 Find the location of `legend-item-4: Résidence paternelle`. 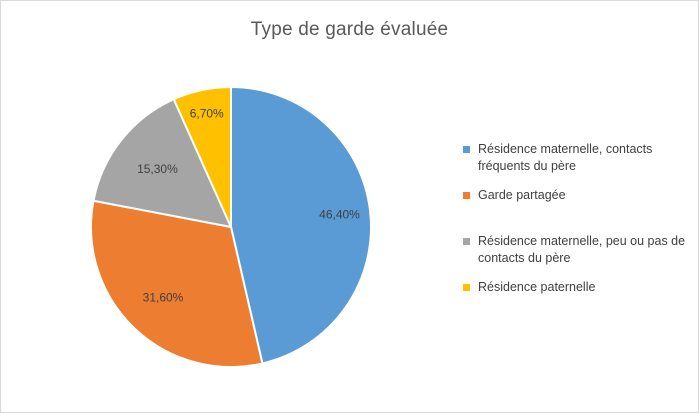

legend-item-4: Résidence paternelle is located at coordinates (575, 287).